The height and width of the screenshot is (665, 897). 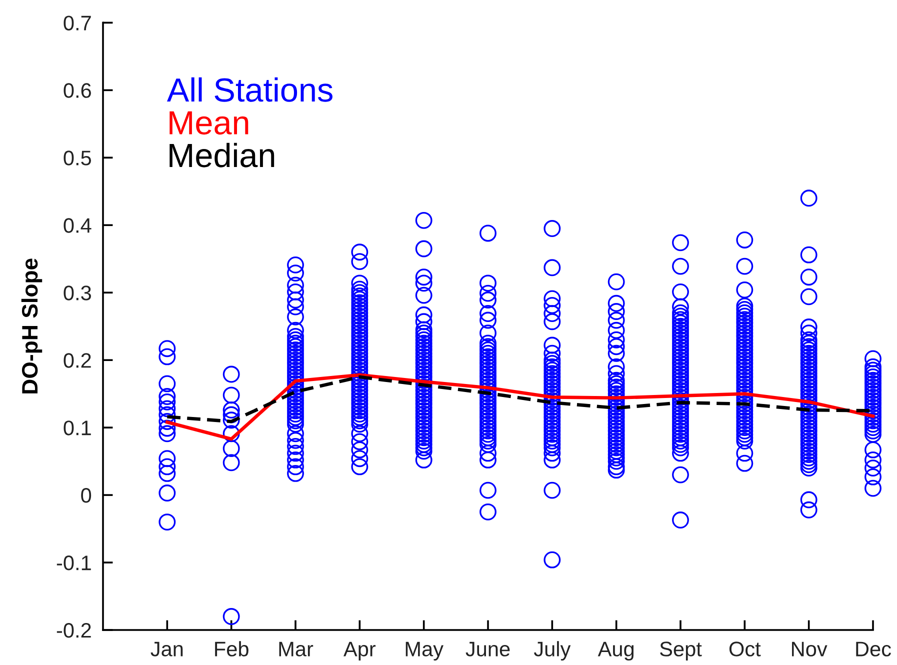 I want to click on text: Median, so click(x=222, y=155).